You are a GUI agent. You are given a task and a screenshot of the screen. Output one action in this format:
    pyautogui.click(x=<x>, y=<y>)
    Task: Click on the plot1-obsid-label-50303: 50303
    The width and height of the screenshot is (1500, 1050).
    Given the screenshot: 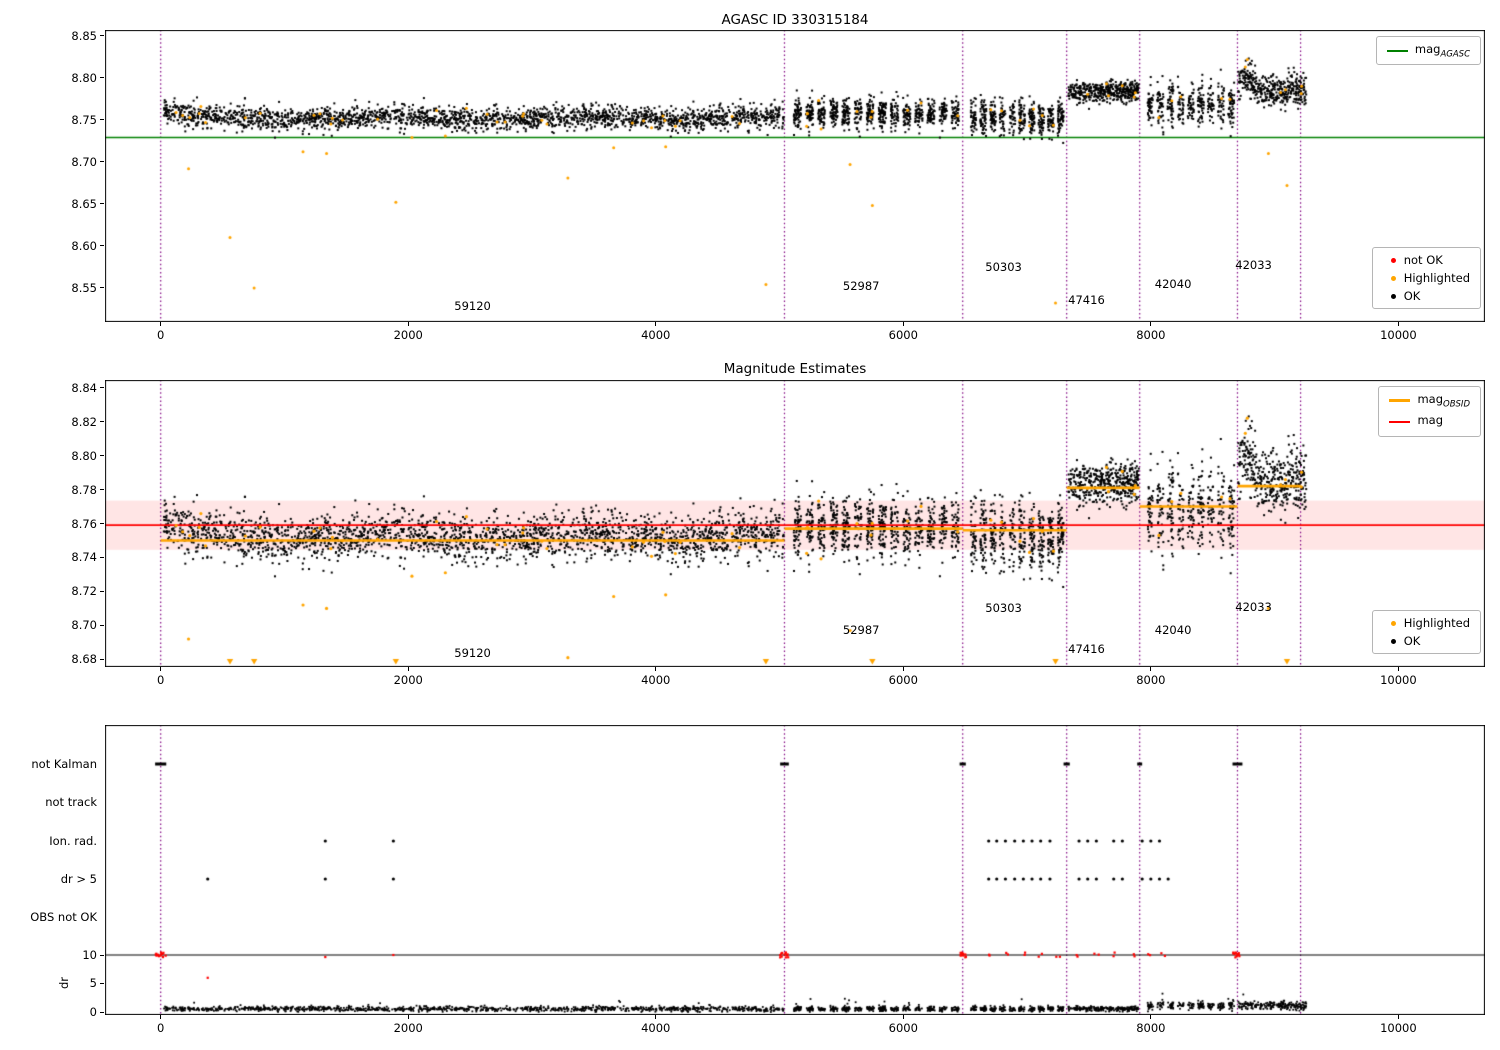 What is the action you would take?
    pyautogui.click(x=1003, y=266)
    